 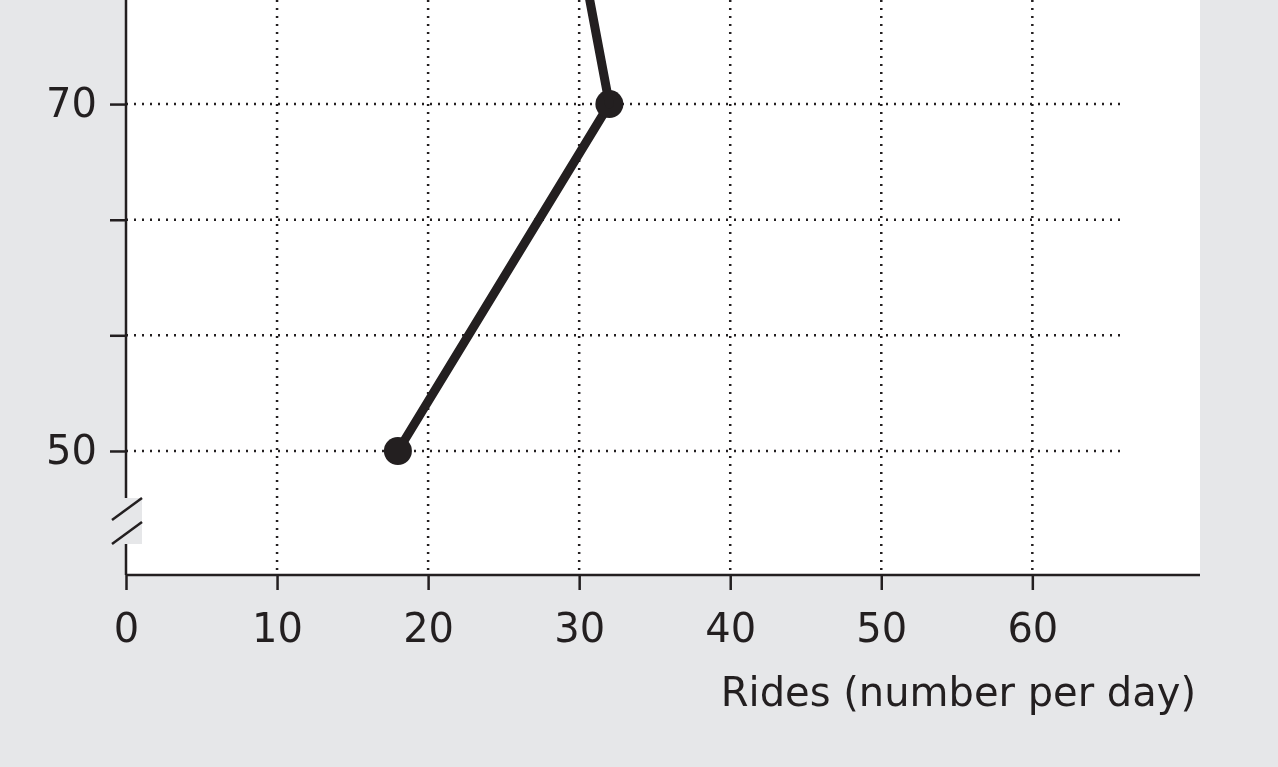 What do you see at coordinates (1033, 628) in the screenshot?
I see `x-tick-label: 60` at bounding box center [1033, 628].